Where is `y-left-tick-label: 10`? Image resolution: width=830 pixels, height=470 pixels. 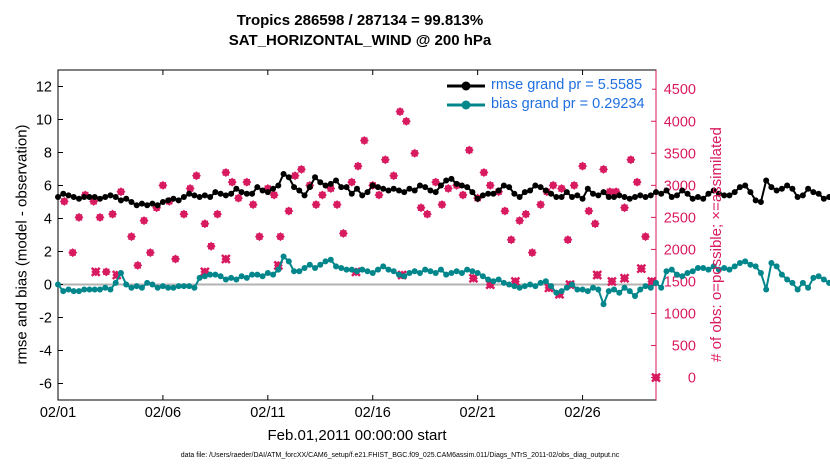 y-left-tick-label: 10 is located at coordinates (44, 121).